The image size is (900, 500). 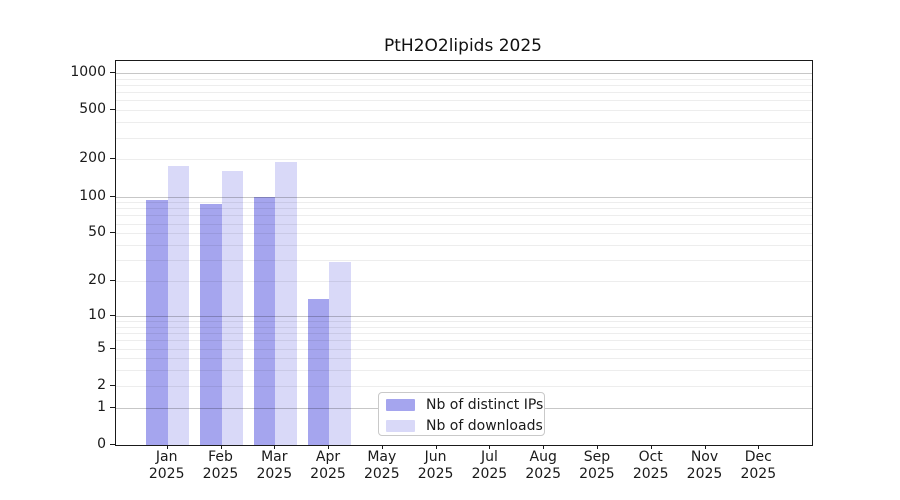 I want to click on x-tick-label: Aug 2025, so click(x=543, y=465).